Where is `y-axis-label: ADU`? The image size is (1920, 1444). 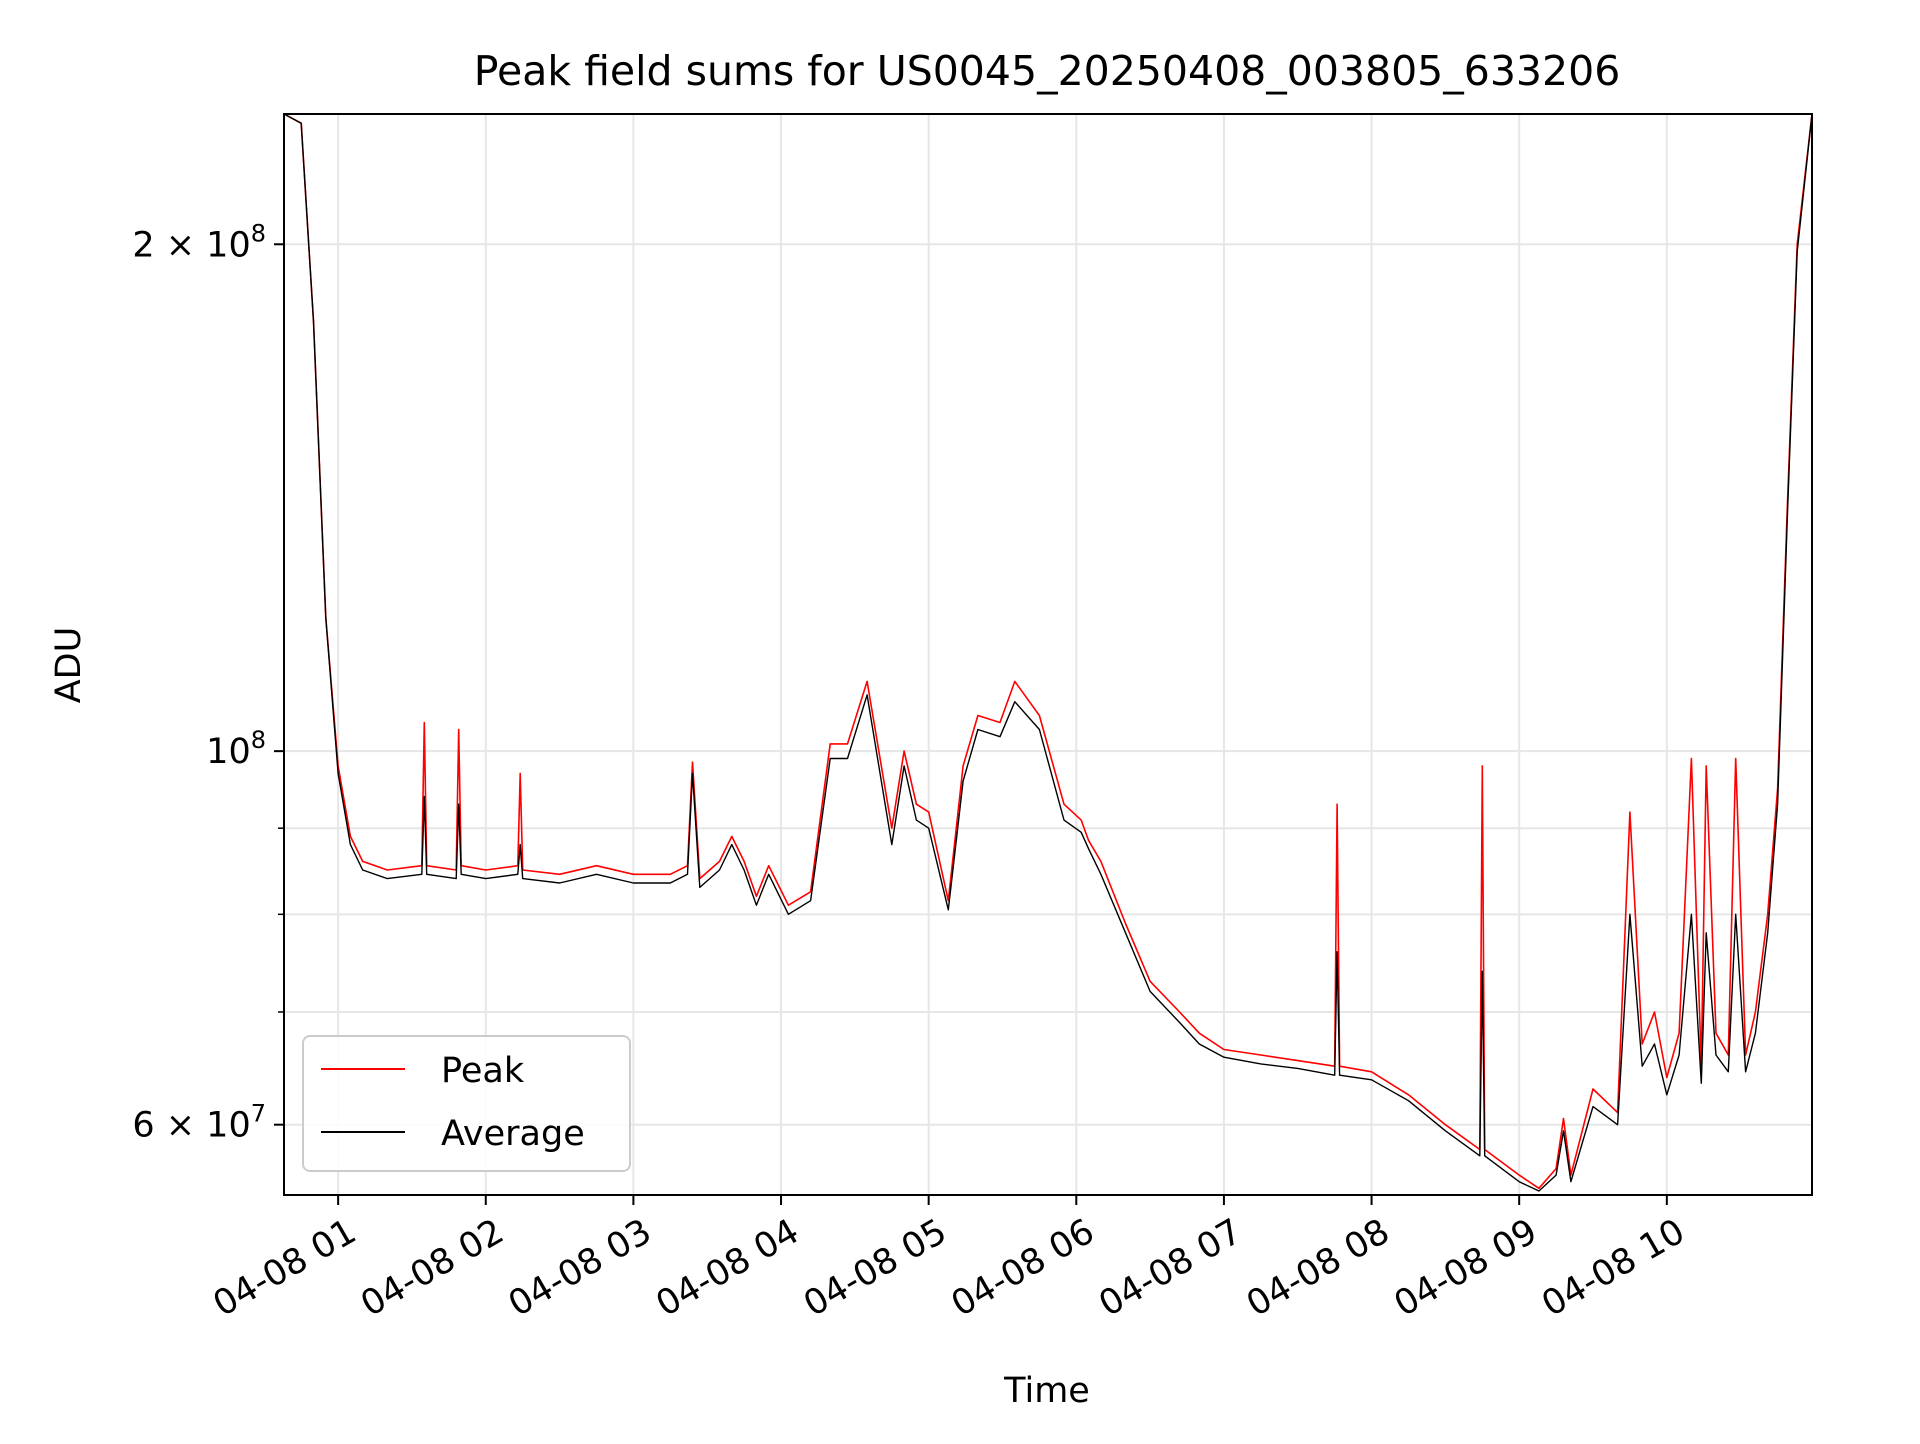 y-axis-label: ADU is located at coordinates (69, 665).